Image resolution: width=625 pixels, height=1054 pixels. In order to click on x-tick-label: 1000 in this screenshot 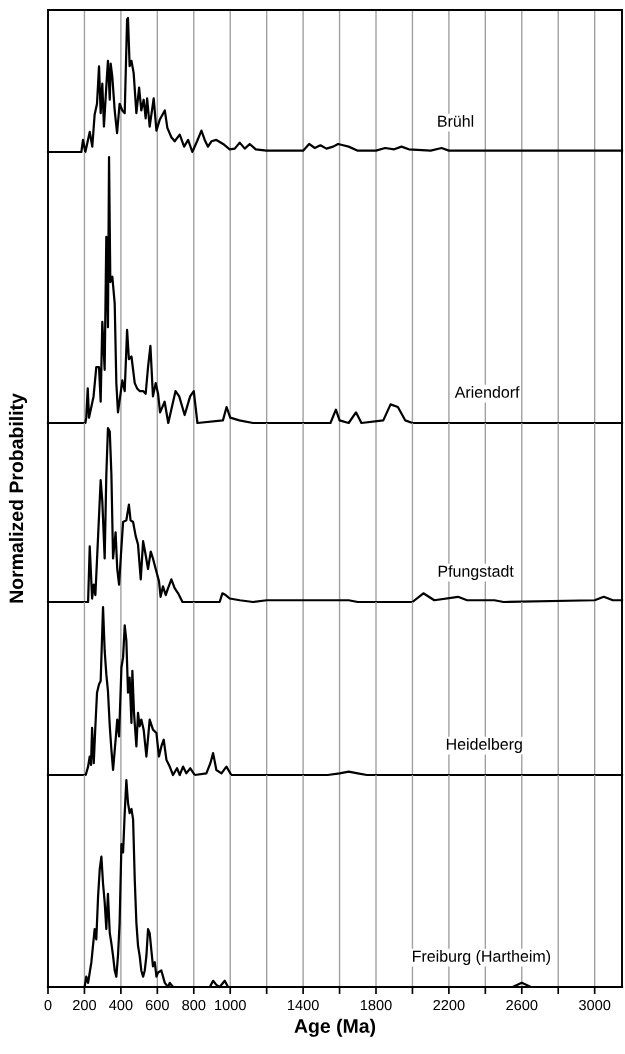, I will do `click(230, 1005)`.